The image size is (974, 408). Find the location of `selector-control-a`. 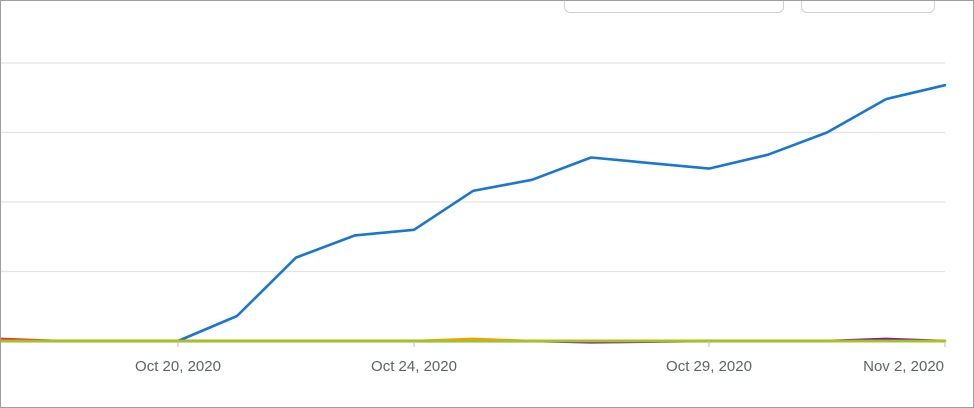

selector-control-a is located at coordinates (674, 7).